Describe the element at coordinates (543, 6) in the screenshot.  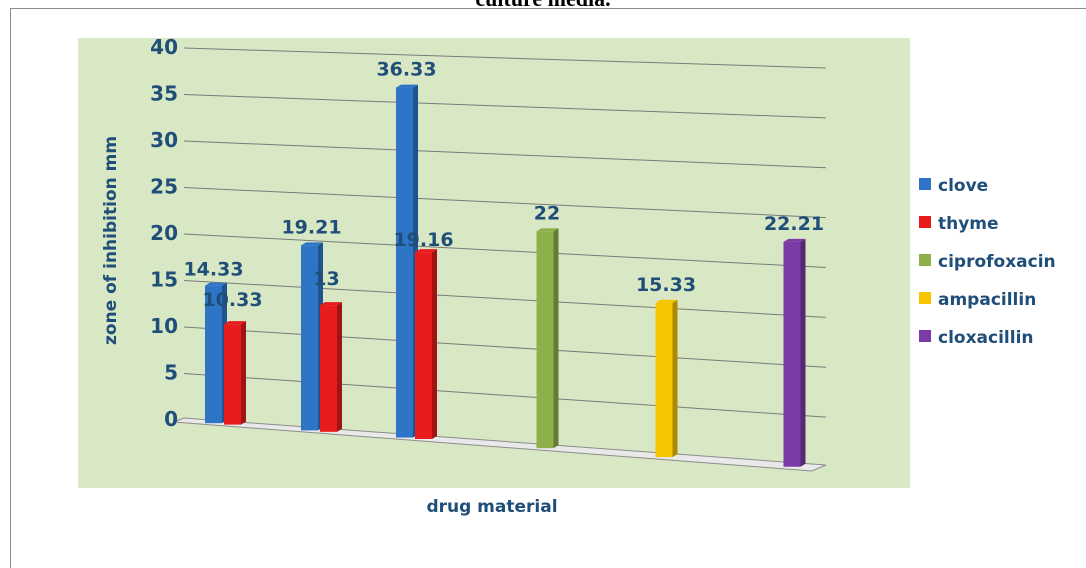
I see `figure-caption: culture media.` at that location.